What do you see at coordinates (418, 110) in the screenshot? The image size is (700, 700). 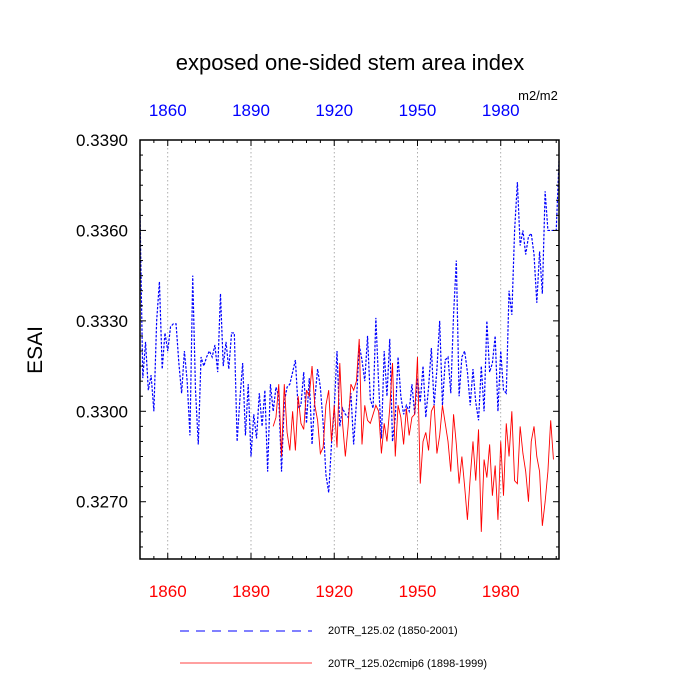 I see `x-tick-label-top: 1950` at bounding box center [418, 110].